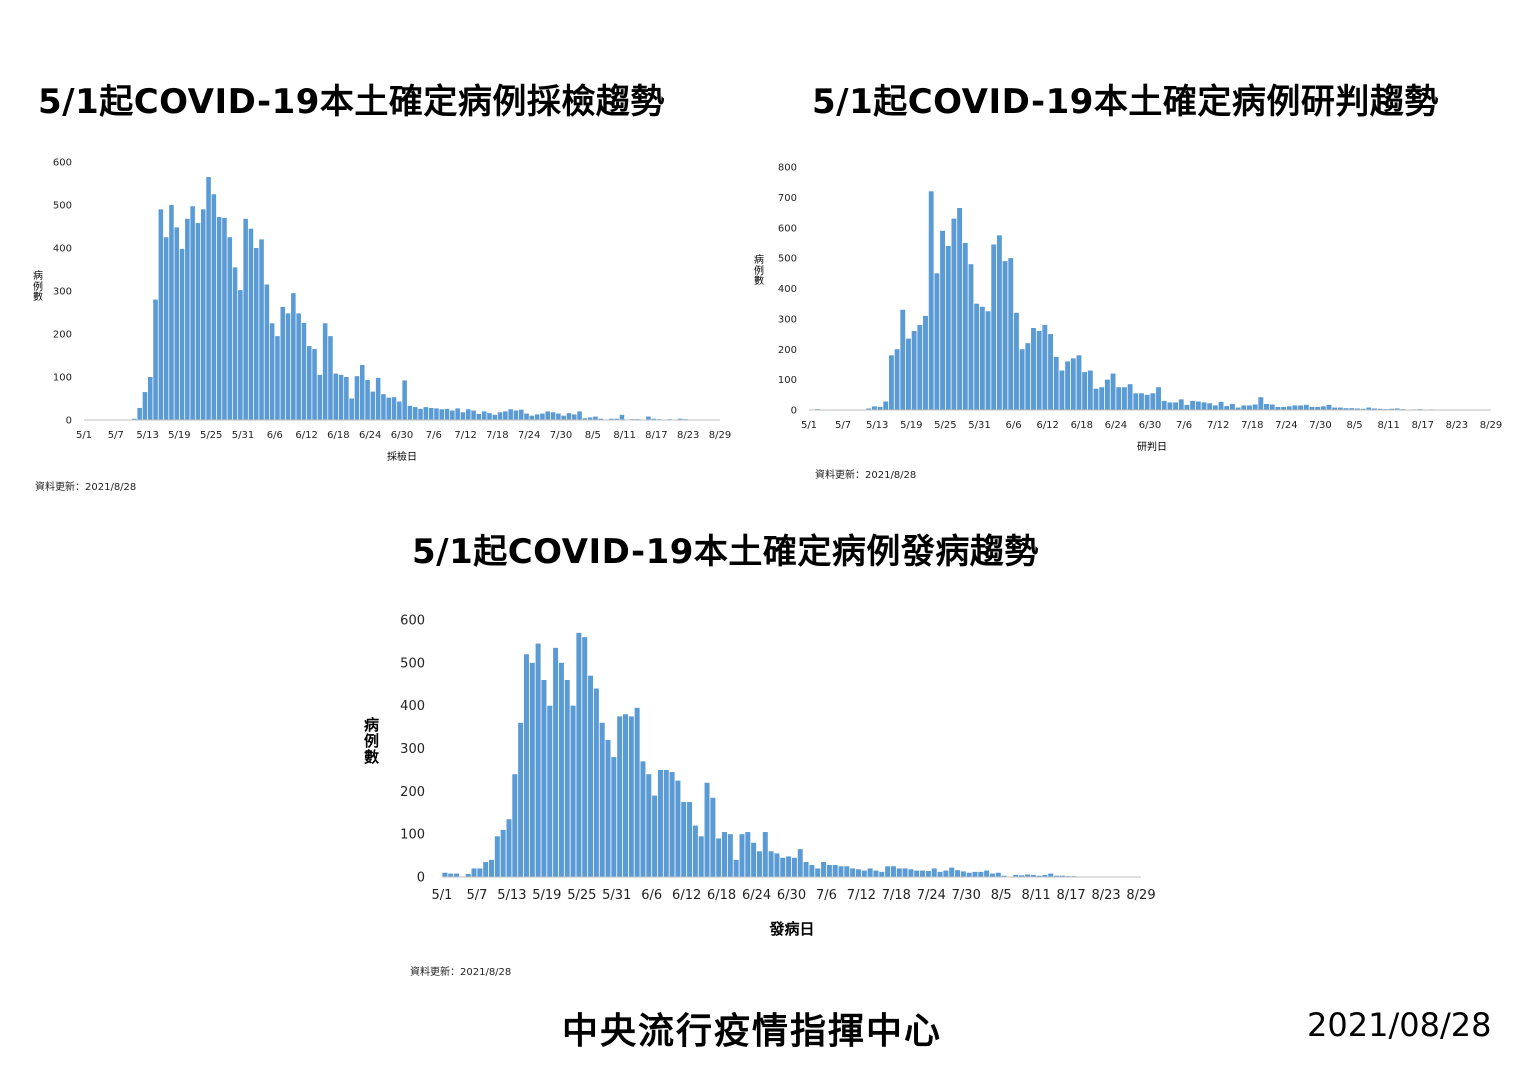 This screenshot has width=1536, height=1086. What do you see at coordinates (826, 895) in the screenshot?
I see `x-tick-label: 7/6` at bounding box center [826, 895].